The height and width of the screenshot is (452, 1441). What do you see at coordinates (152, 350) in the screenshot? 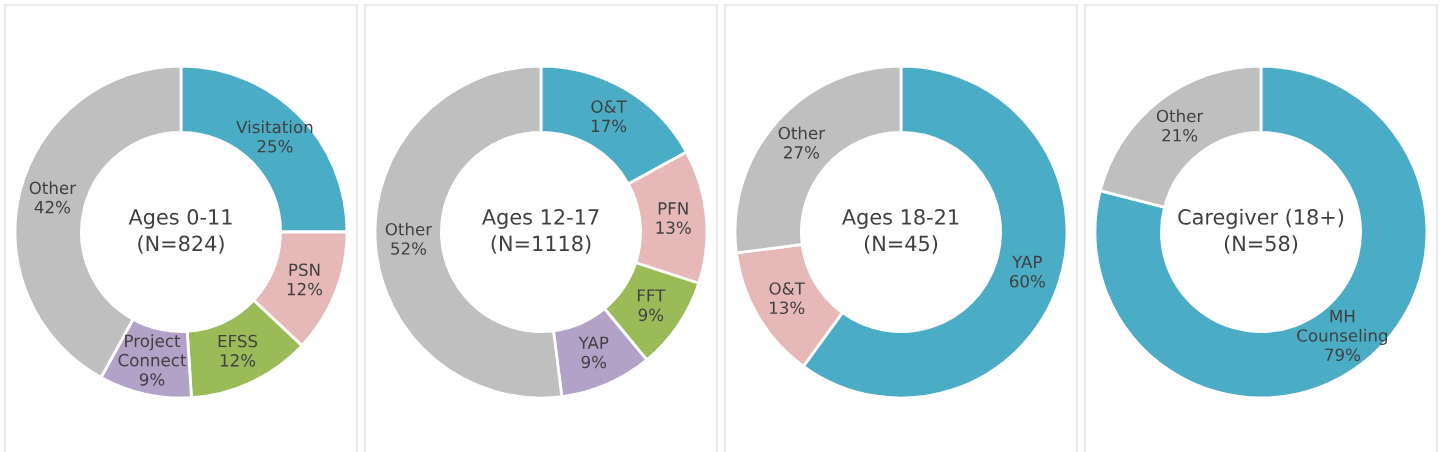
I see `slice-label: Project Connect` at bounding box center [152, 350].